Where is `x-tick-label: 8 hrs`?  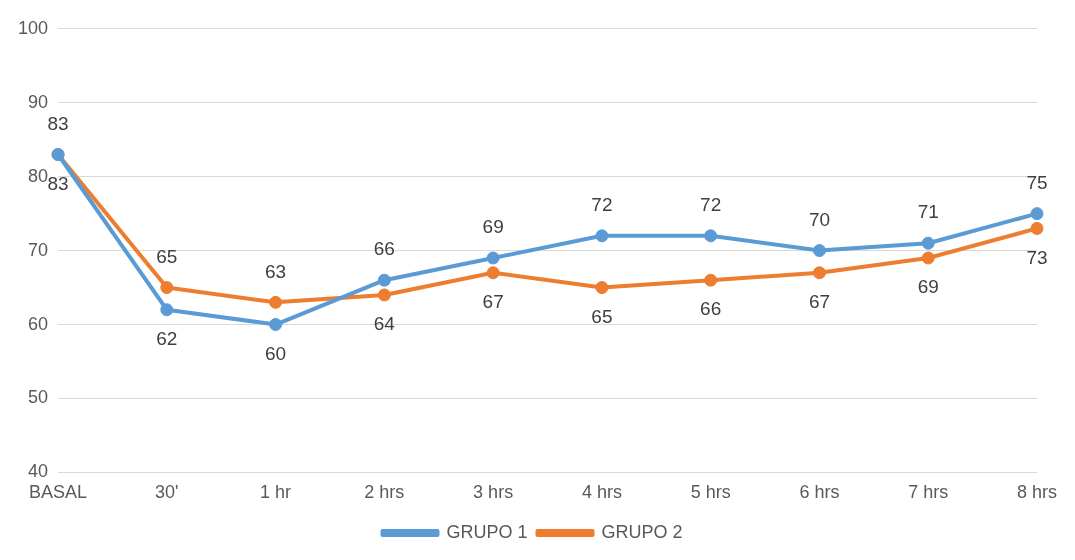 x-tick-label: 8 hrs is located at coordinates (1037, 492).